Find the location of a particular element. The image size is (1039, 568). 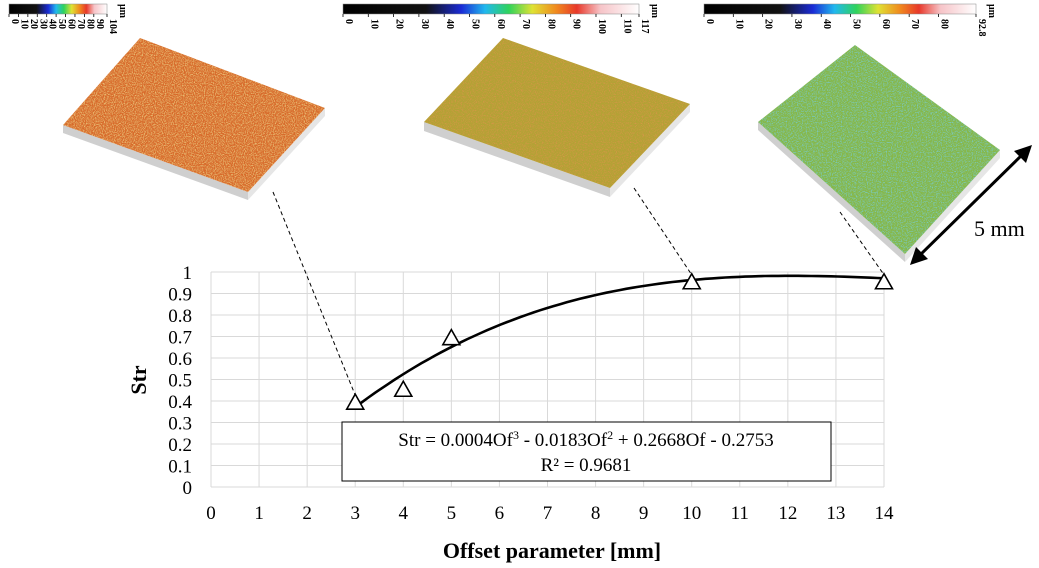

surface-3-top is located at coordinates (879, 149).